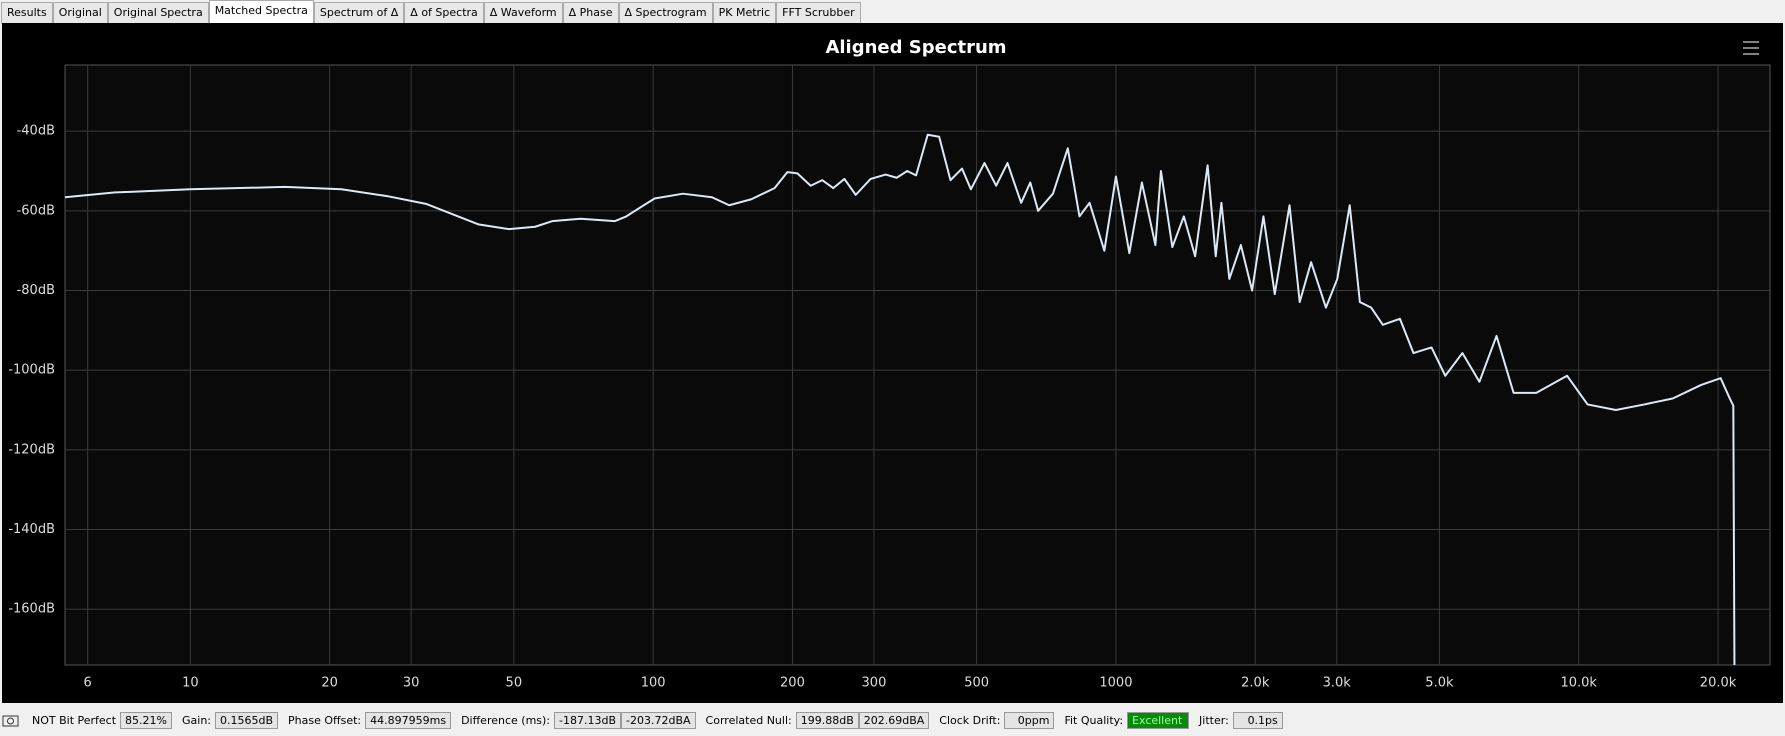 This screenshot has height=736, width=1785. I want to click on x-tick-label: 2.0k, so click(1255, 683).